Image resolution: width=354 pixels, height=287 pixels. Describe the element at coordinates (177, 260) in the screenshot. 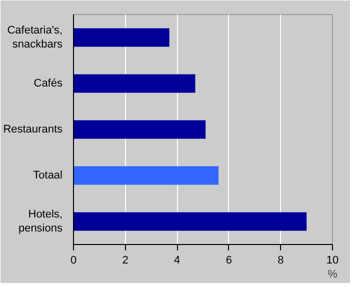

I see `x-tick-label: 4` at that location.